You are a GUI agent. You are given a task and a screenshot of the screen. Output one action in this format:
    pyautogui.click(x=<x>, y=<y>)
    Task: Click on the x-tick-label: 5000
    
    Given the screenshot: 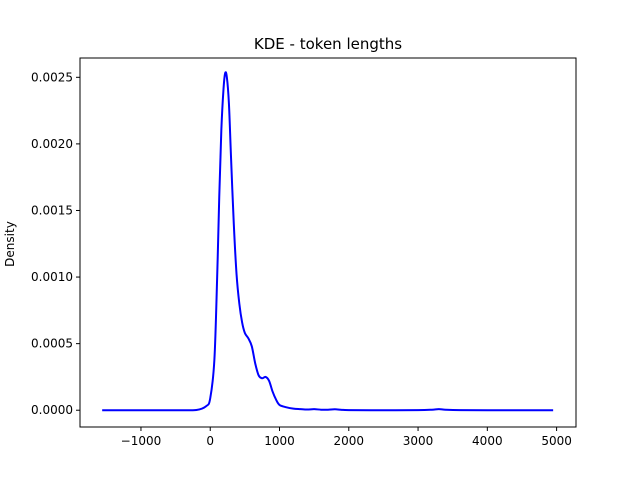 What is the action you would take?
    pyautogui.click(x=556, y=441)
    